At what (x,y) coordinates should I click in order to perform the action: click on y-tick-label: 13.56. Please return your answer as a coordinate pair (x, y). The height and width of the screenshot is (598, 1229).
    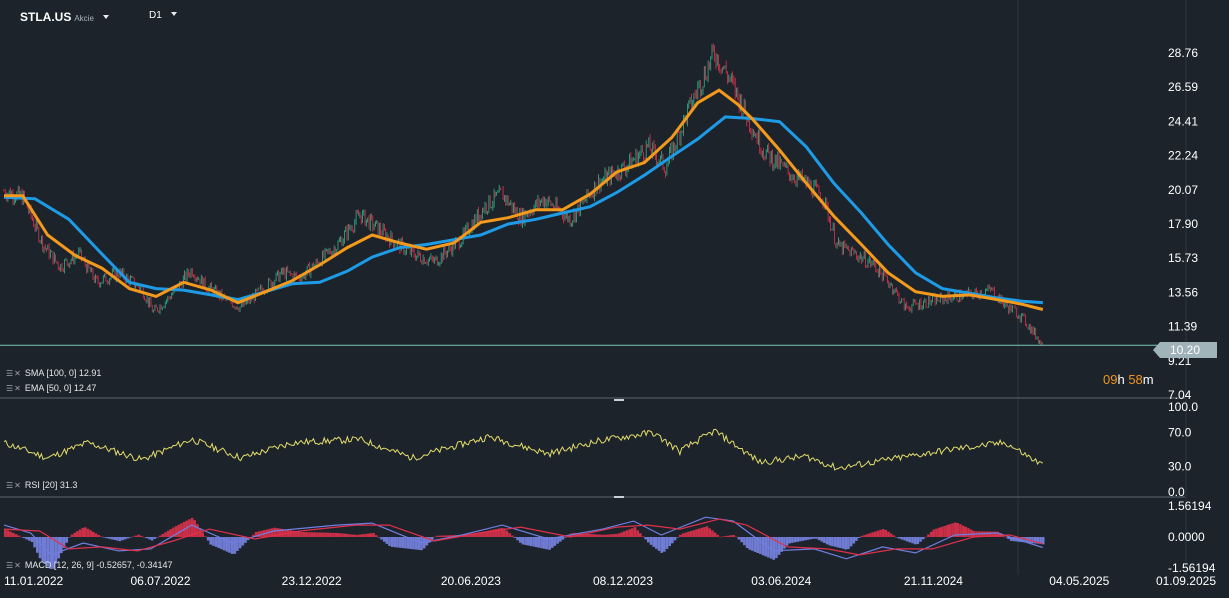
    Looking at the image, I should click on (1183, 292).